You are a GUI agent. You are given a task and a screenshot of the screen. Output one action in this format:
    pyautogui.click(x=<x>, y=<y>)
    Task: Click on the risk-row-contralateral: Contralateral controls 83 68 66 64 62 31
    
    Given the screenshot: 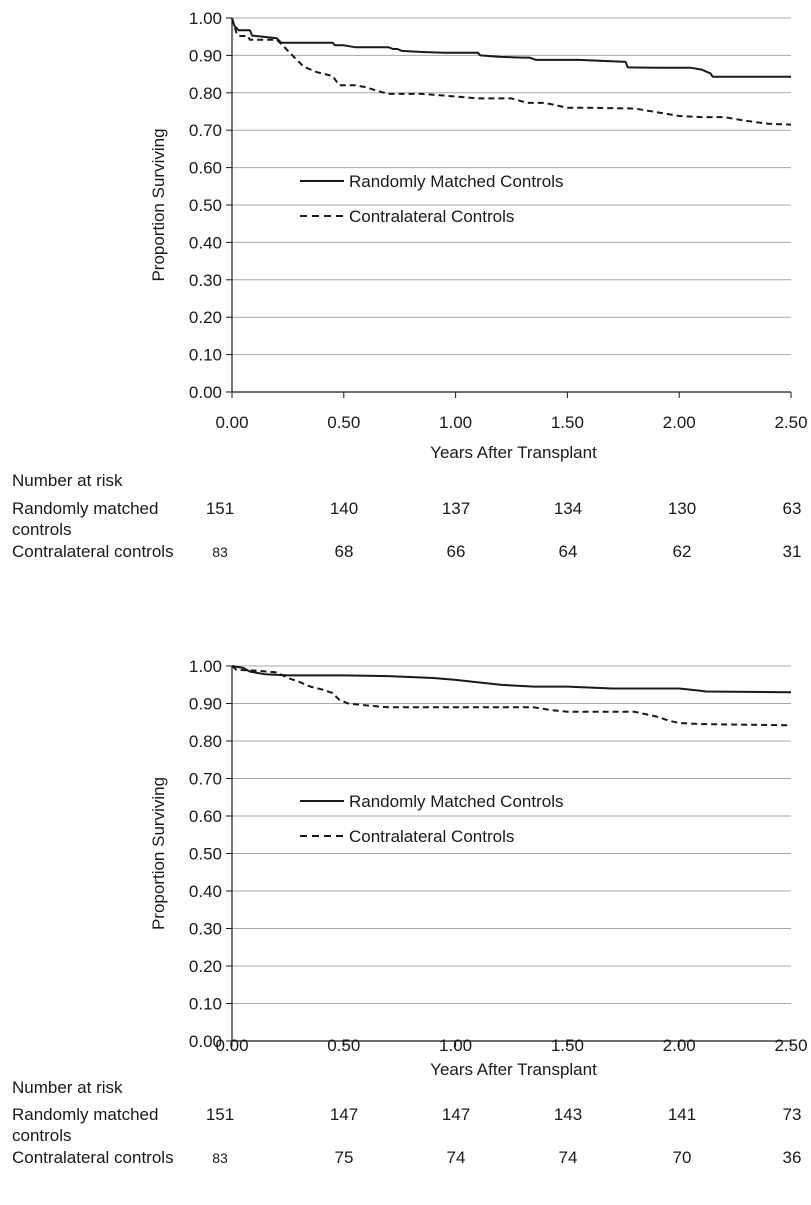 What is the action you would take?
    pyautogui.click(x=405, y=552)
    